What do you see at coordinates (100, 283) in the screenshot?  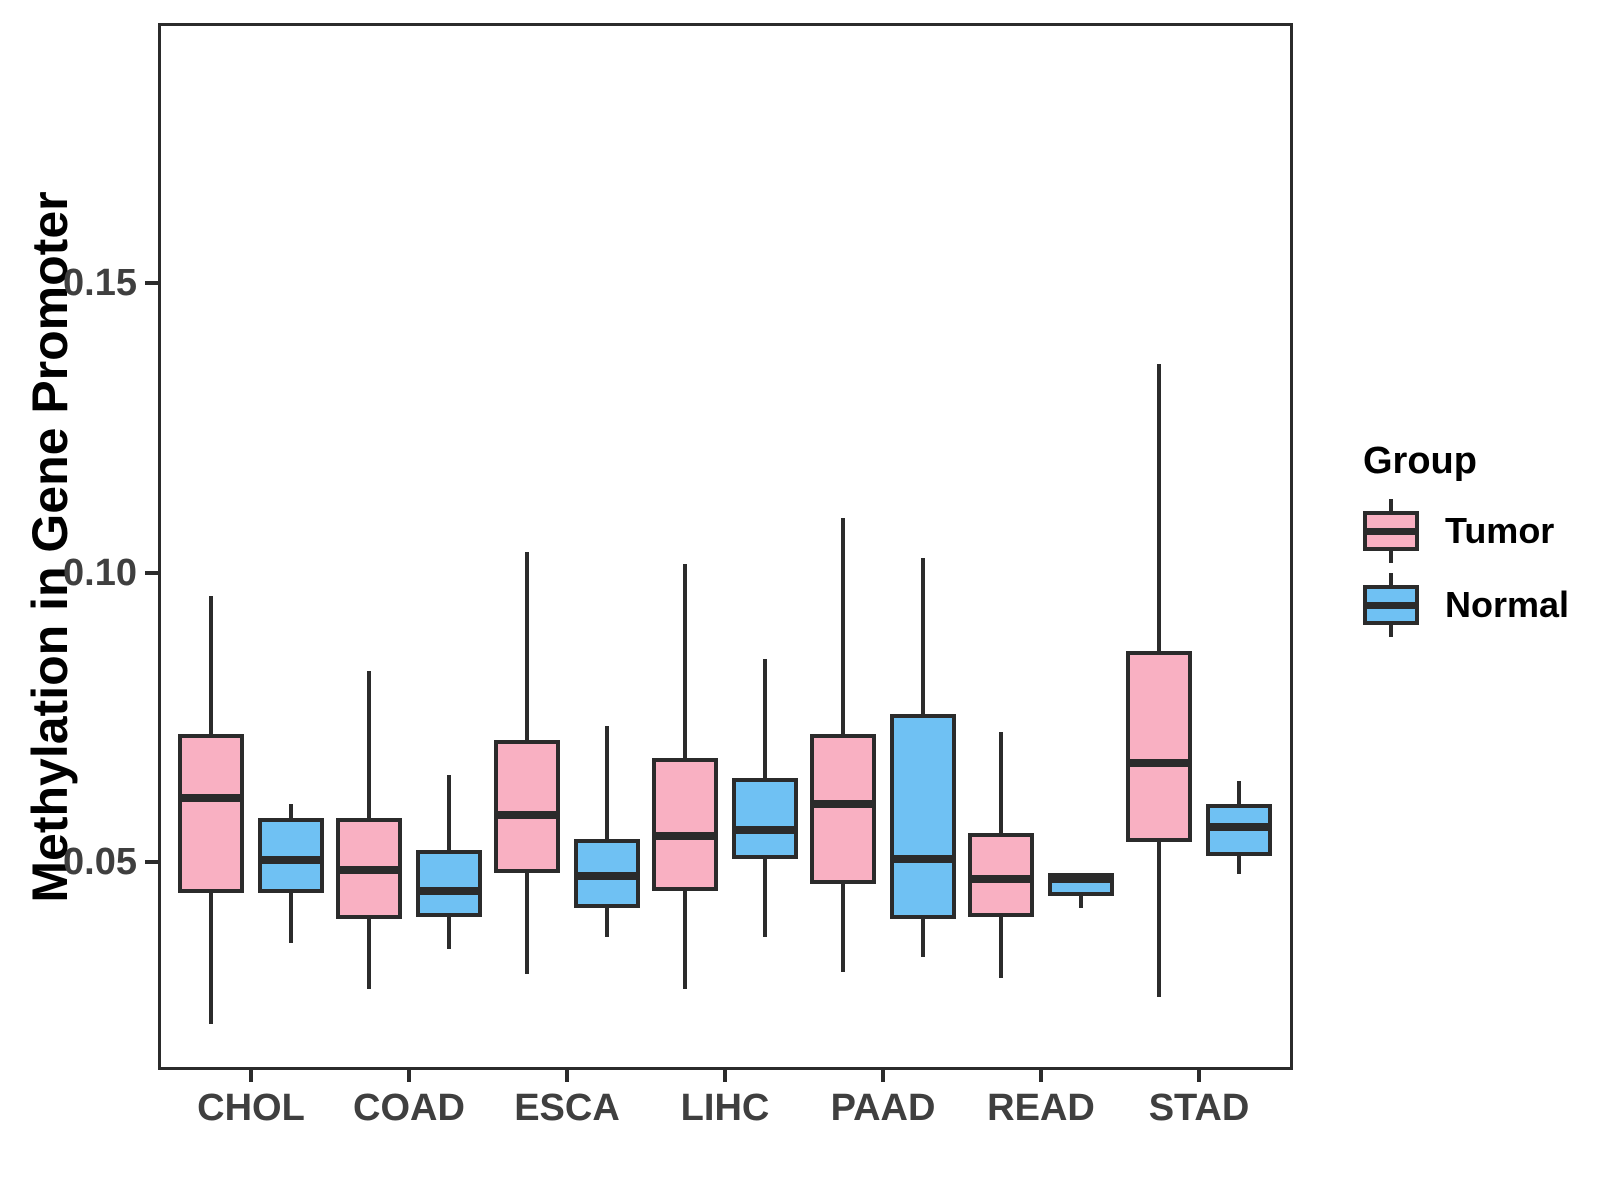 I see `y-tick-label: 0.15` at bounding box center [100, 283].